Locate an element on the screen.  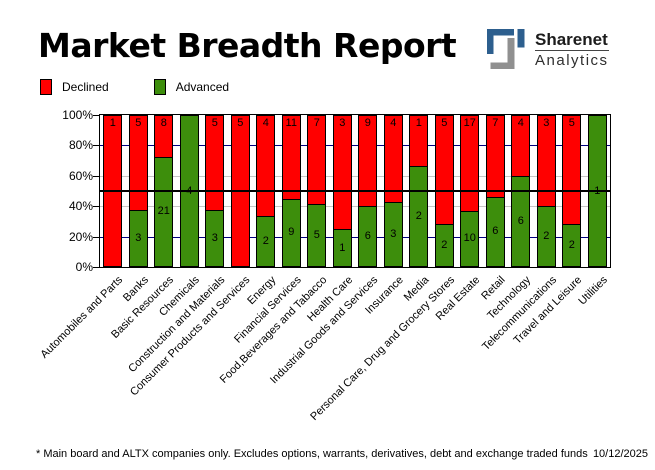
x-axis-label: Automobiles and Parts is located at coordinates (82, 317).